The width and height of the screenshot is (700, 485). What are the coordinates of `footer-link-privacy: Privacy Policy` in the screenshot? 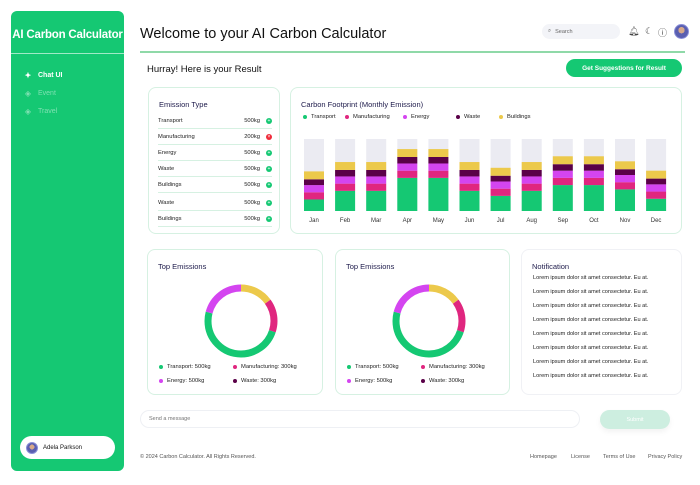 It's located at (665, 457).